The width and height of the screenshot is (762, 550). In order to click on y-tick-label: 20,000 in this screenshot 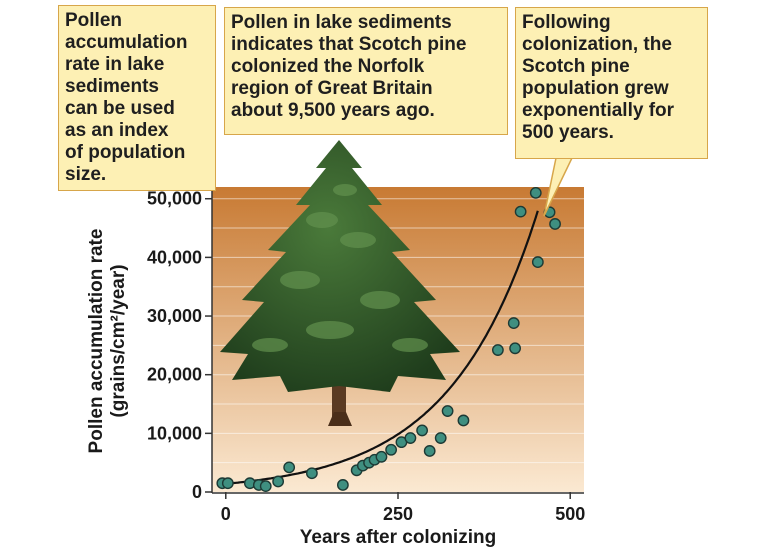, I will do `click(174, 375)`.